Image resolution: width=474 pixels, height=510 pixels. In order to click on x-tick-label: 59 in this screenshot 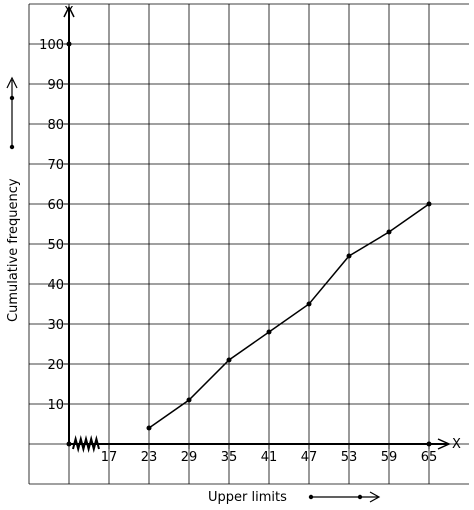, I will do `click(389, 457)`.